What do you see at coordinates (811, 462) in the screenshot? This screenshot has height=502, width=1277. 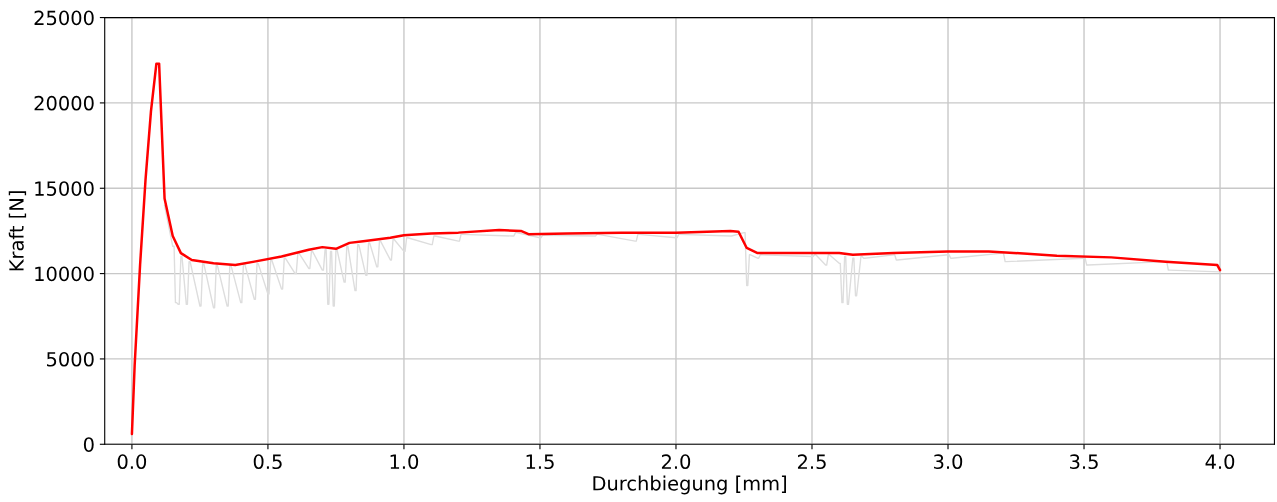 I see `x-tick-label: 2.5` at bounding box center [811, 462].